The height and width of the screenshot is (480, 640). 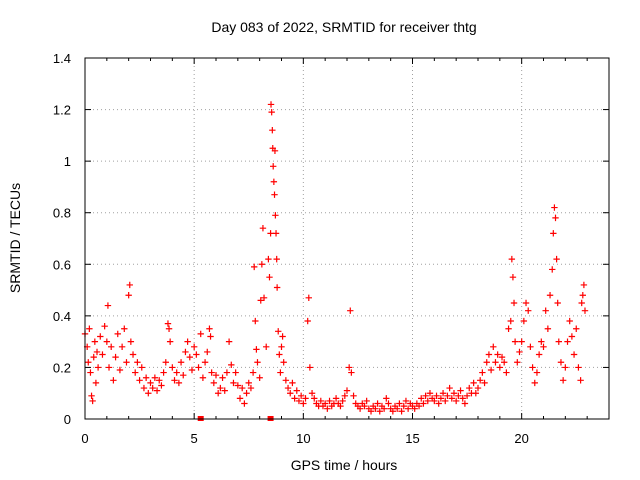 What do you see at coordinates (67, 161) in the screenshot?
I see `y-tick-label: 1` at bounding box center [67, 161].